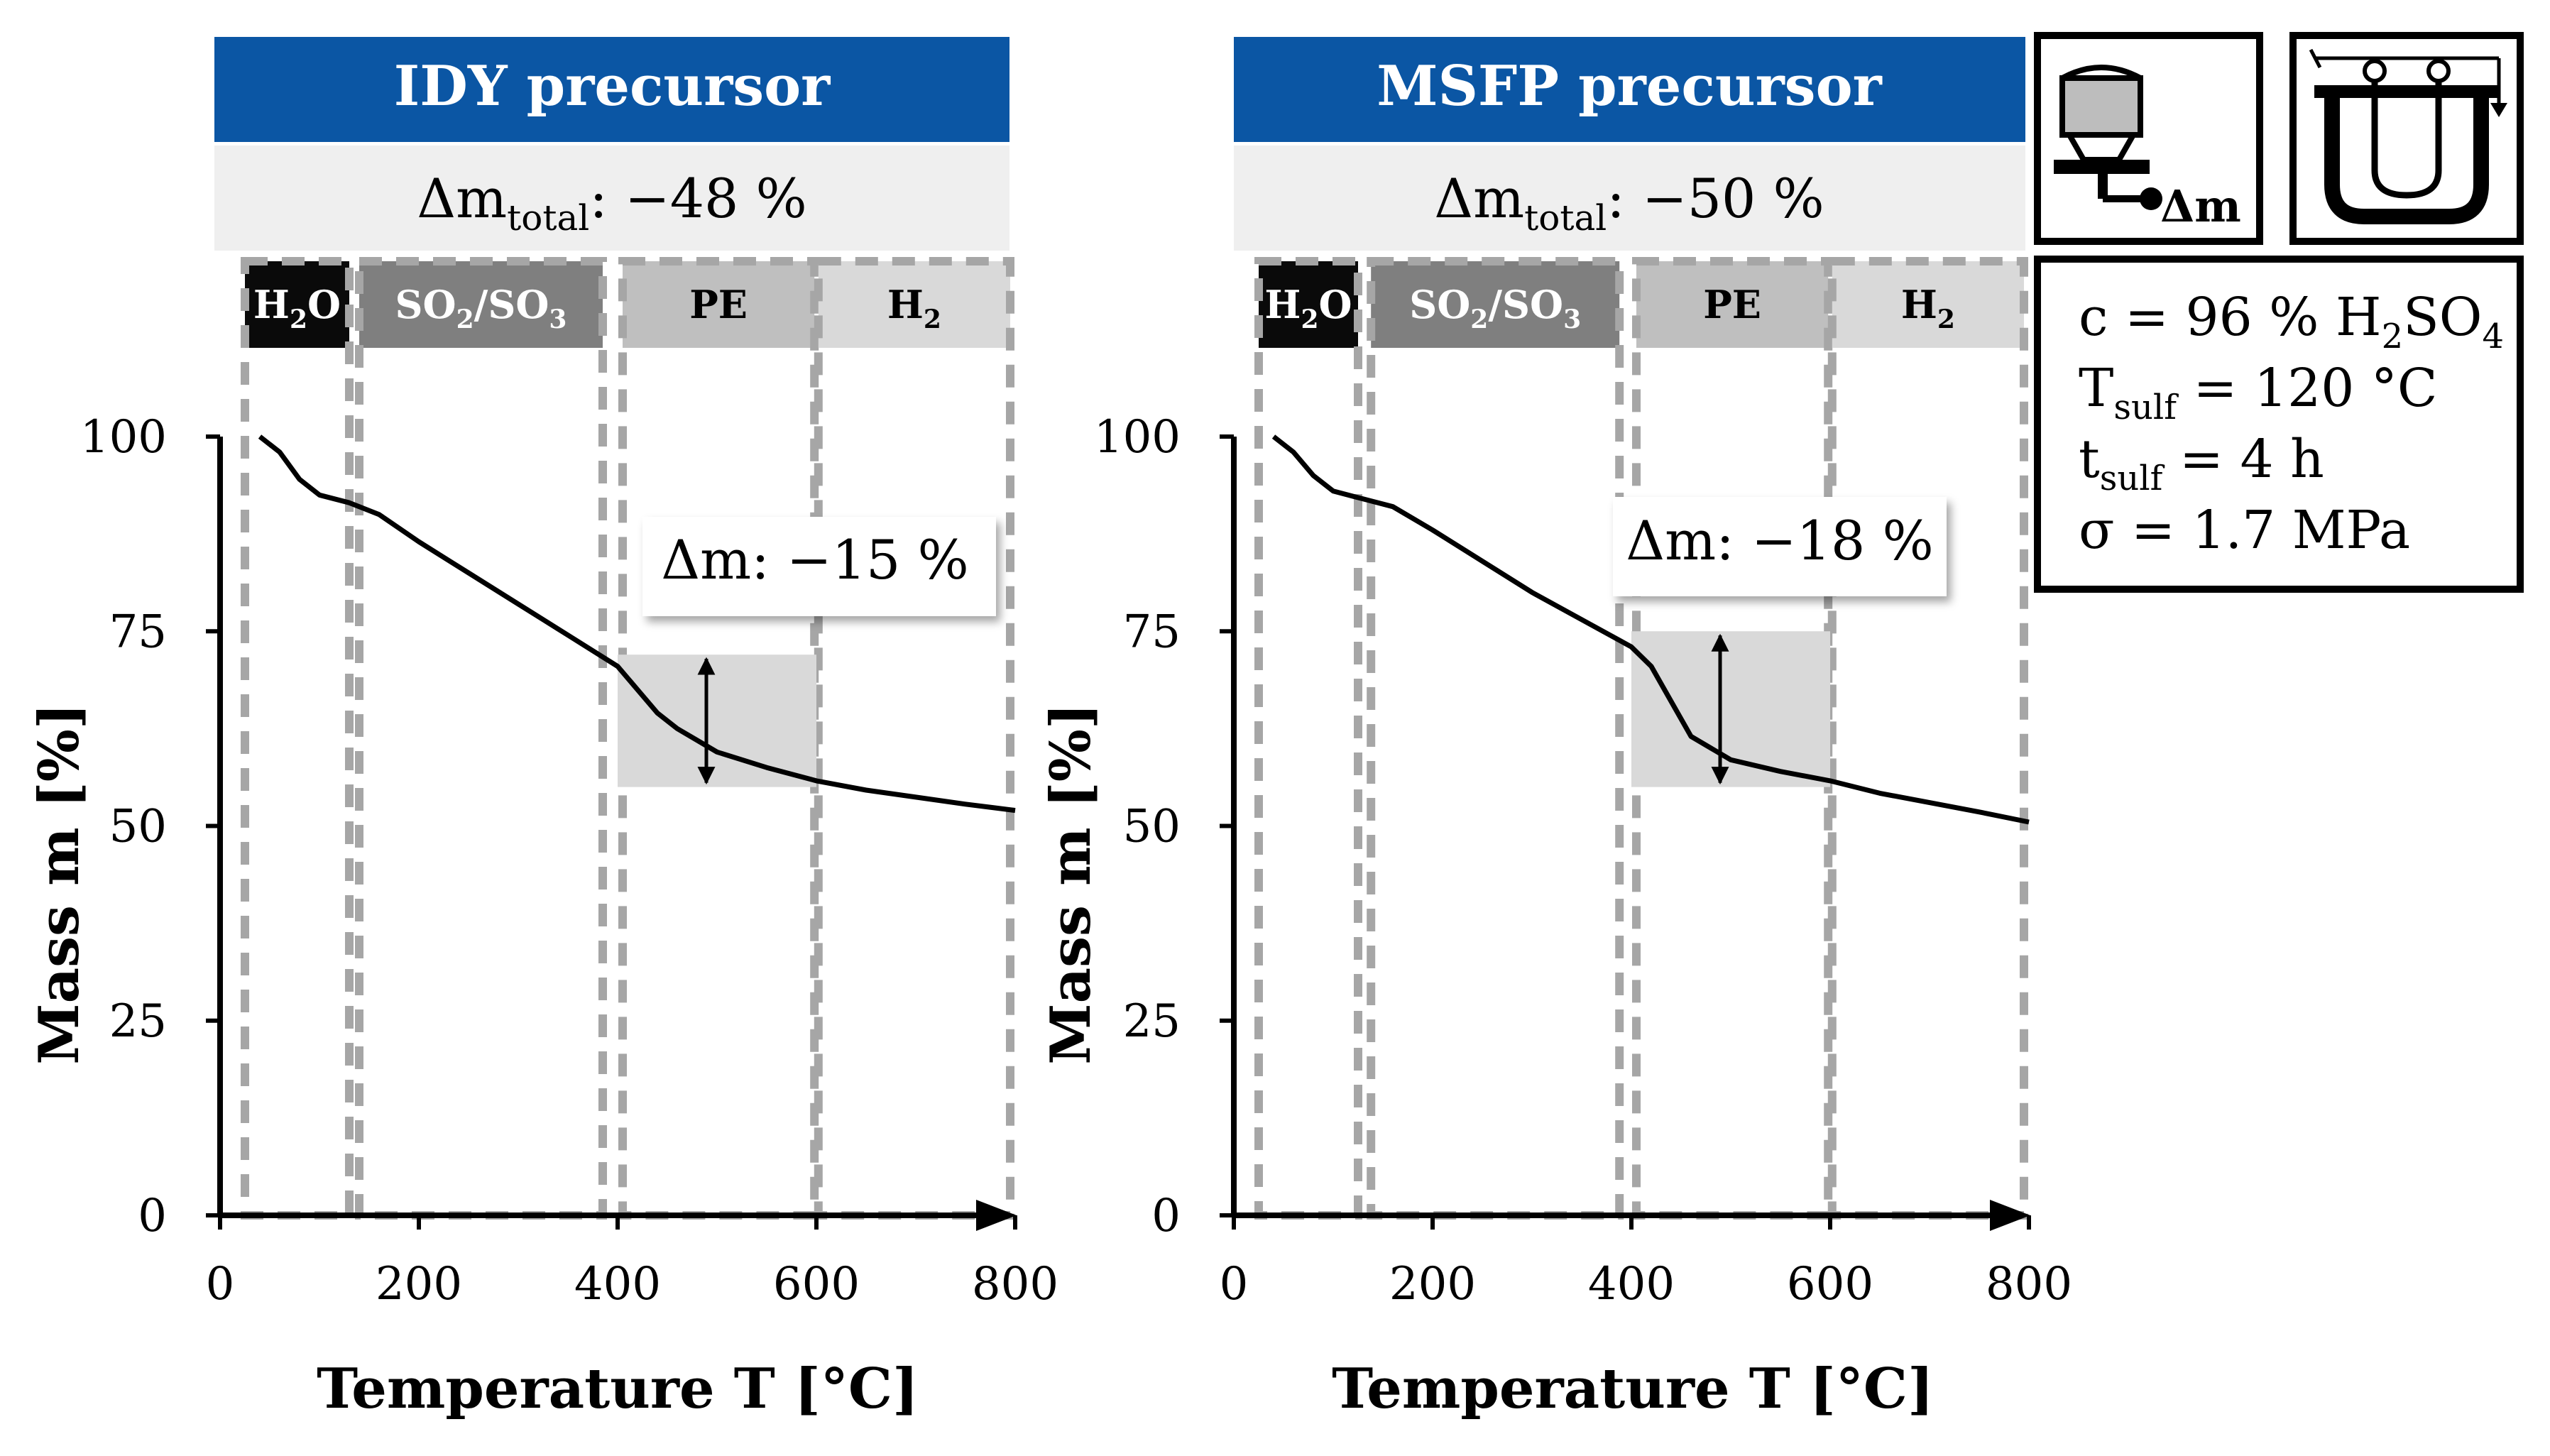  Describe the element at coordinates (2245, 531) in the screenshot. I see `condition-stress: σ = 1.7 MPa` at that location.